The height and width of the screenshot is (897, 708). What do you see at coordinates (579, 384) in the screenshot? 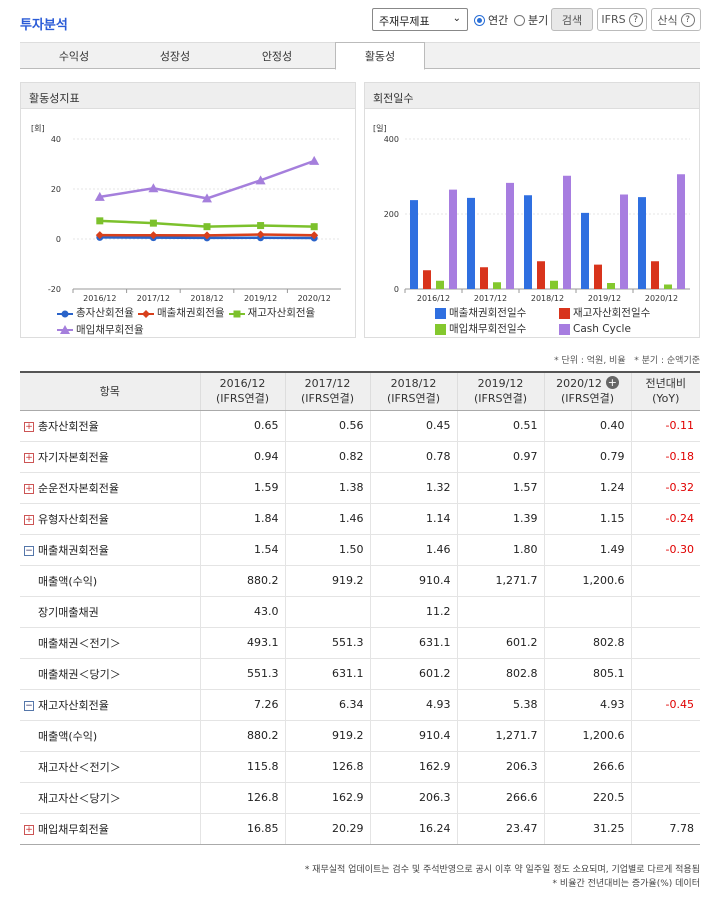
I see `header-line-1: 2020/12` at bounding box center [579, 384].